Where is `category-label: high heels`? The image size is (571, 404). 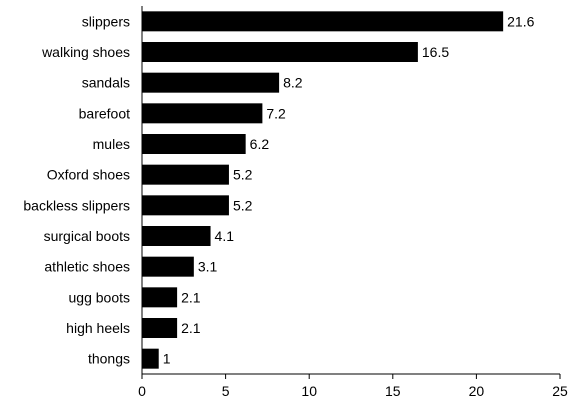
category-label: high heels is located at coordinates (98, 328).